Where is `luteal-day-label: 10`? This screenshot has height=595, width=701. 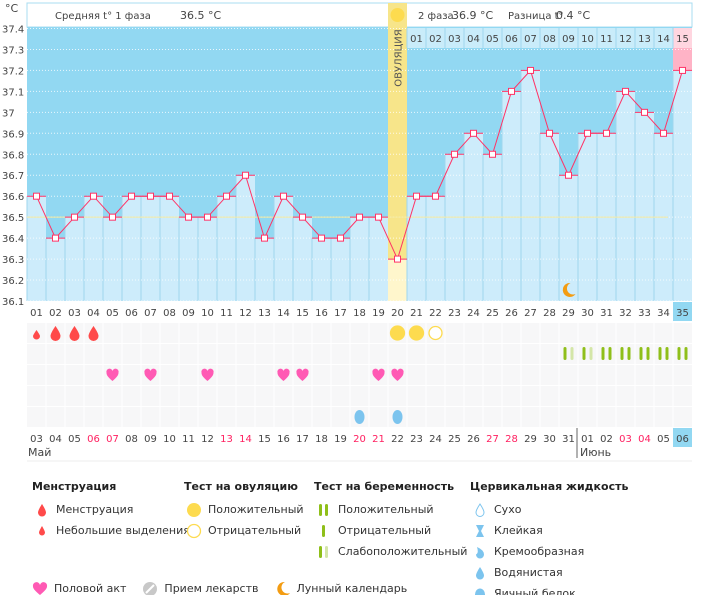 luteal-day-label: 10 is located at coordinates (587, 39).